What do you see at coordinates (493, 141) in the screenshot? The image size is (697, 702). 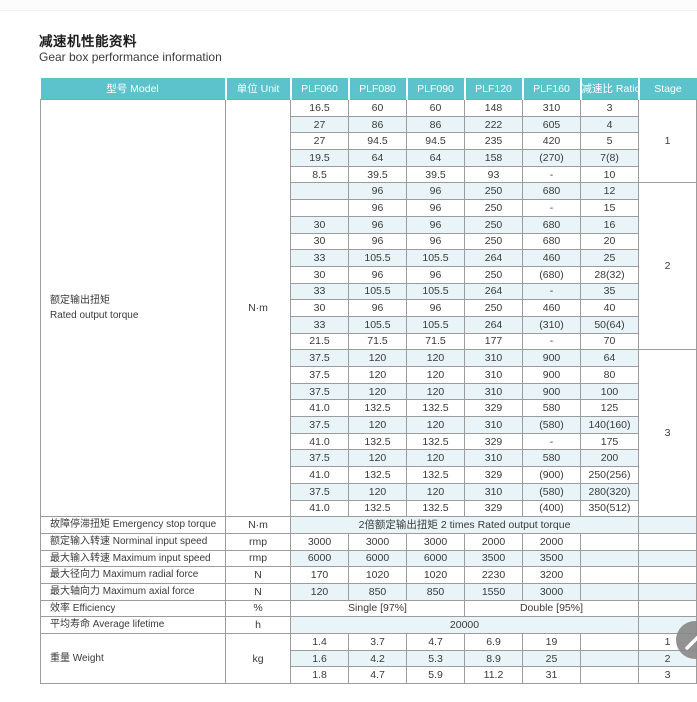 I see `table-cell: 235` at bounding box center [493, 141].